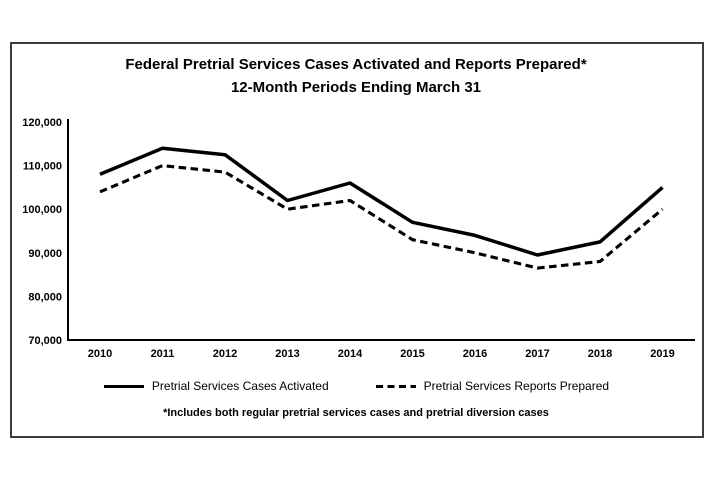  I want to click on chart-title-line2: 12-Month Periods Ending March 31, so click(356, 87).